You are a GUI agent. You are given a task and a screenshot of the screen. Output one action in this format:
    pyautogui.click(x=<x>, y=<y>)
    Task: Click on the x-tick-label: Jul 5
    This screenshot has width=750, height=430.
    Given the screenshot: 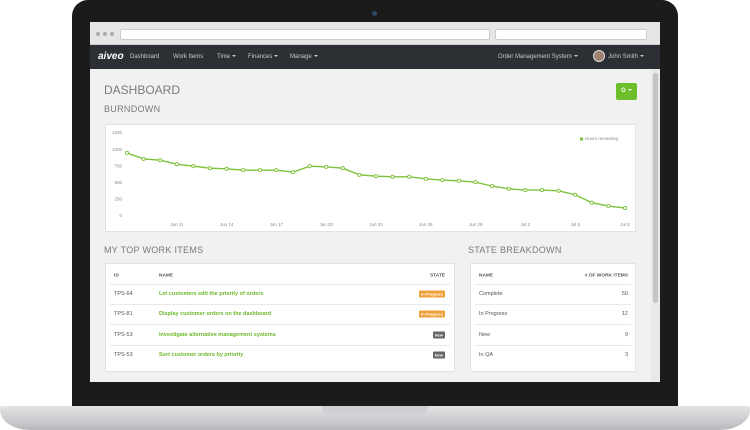 What is the action you would take?
    pyautogui.click(x=575, y=224)
    